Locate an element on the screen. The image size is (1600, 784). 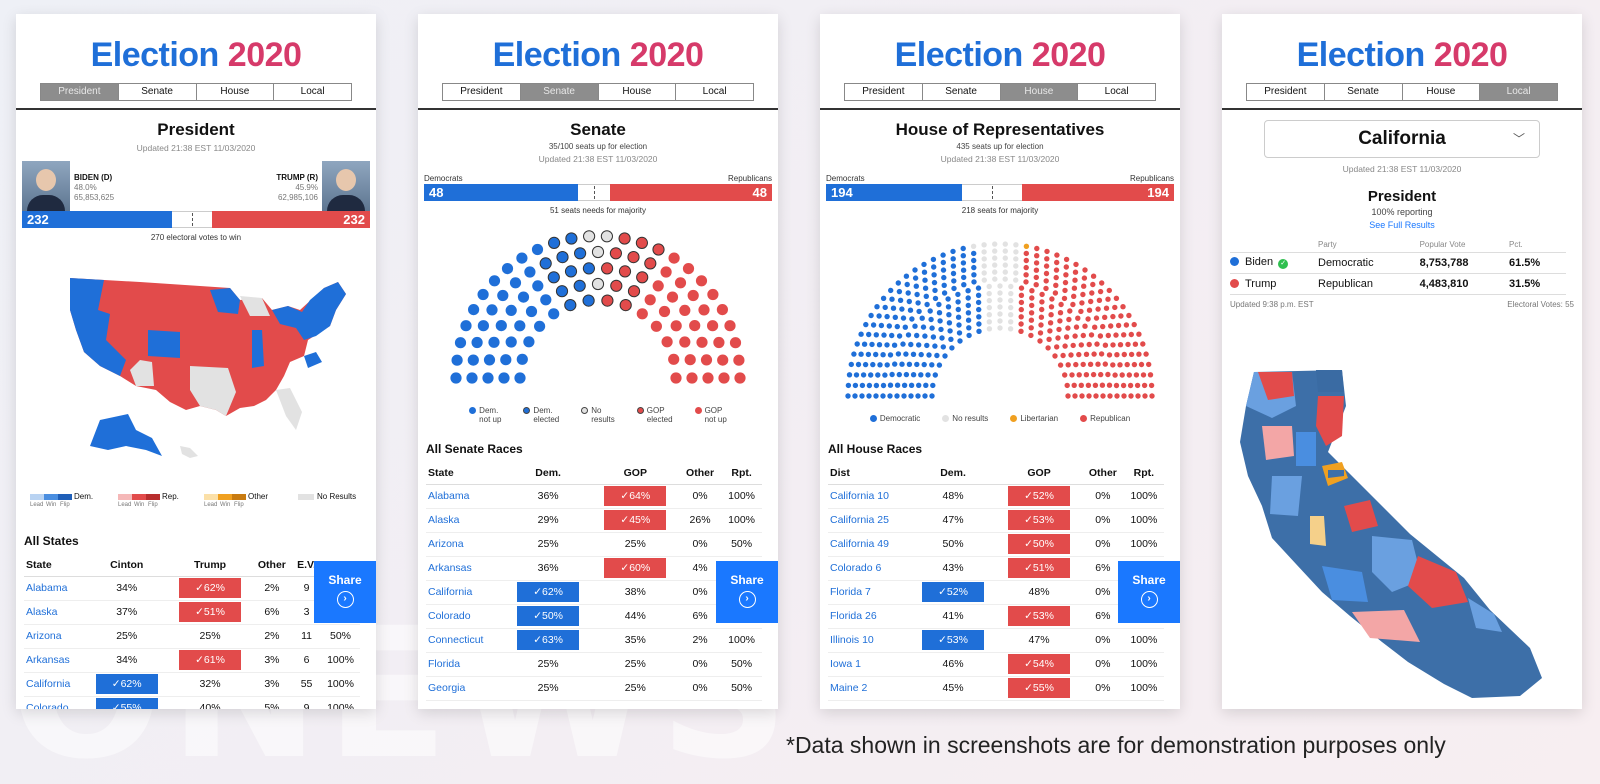
other-pct: 6% is located at coordinates (1103, 616).